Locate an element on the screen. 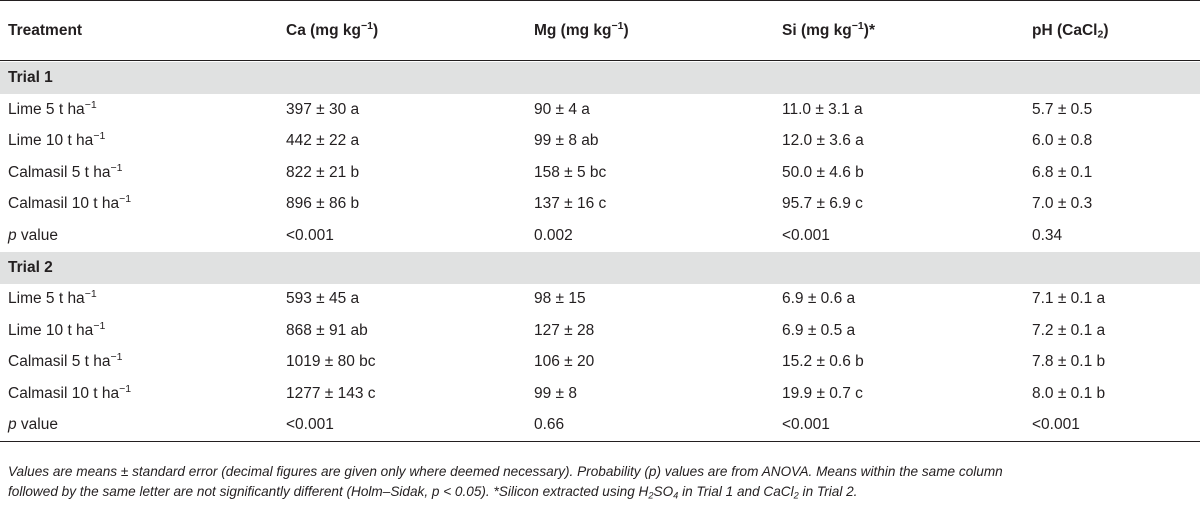  p-value-row: p value <0.001 0.66 <0.001 <0.001 is located at coordinates (600, 425).